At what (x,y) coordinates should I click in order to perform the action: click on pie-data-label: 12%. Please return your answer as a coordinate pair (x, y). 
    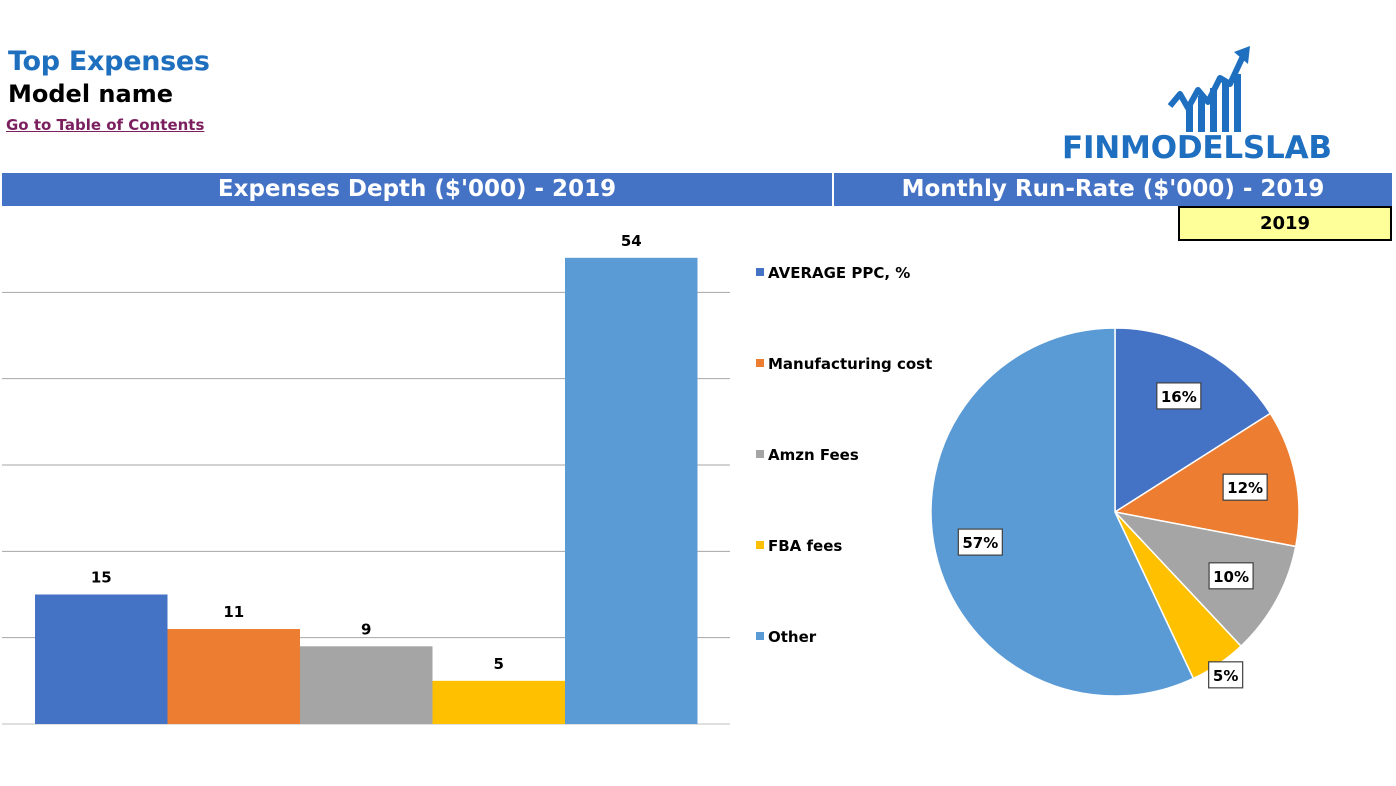
    Looking at the image, I should click on (1245, 488).